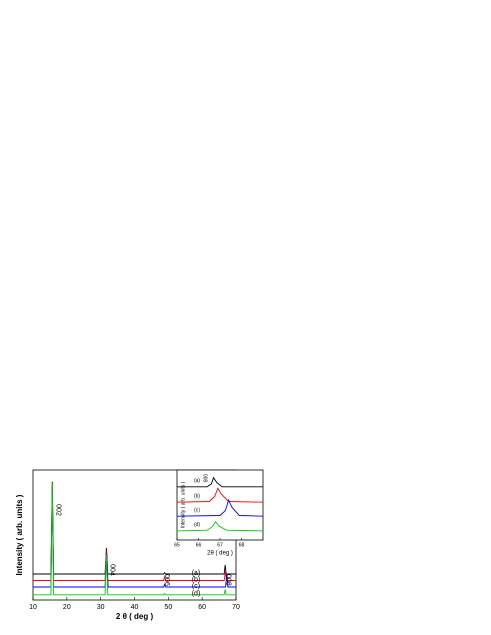 The height and width of the screenshot is (635, 491). I want to click on peak-label: 006, so click(166, 580).